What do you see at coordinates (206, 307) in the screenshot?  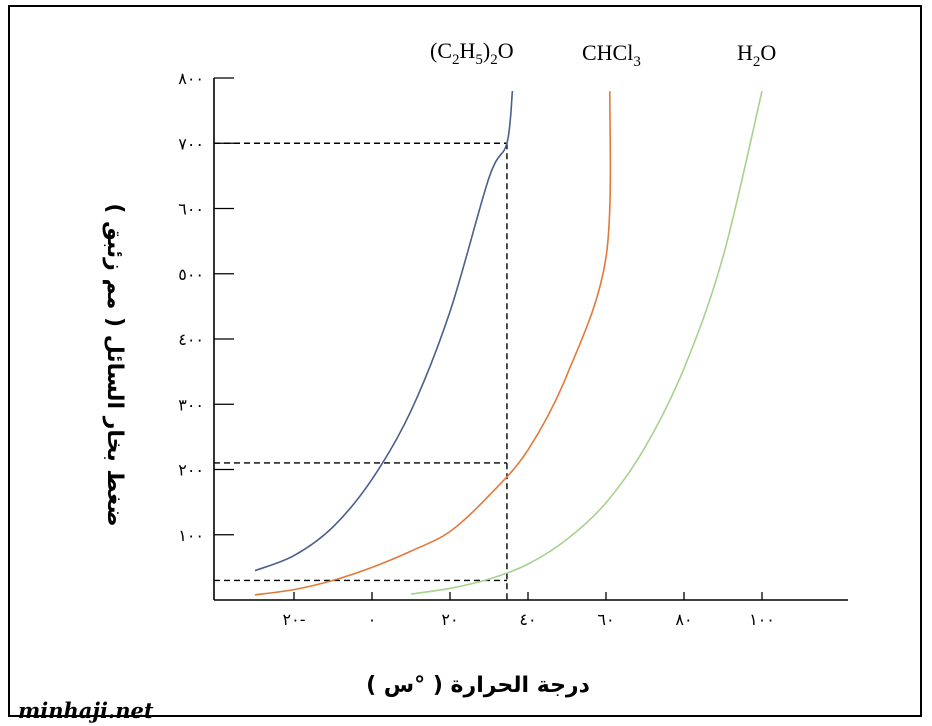 I see `y-ticks: ١٠٠ ٢٠٠ ٣٠٠ ٤٠٠ ٥٠٠ ٦٠٠ ٧٠٠ ٨٠٠` at bounding box center [206, 307].